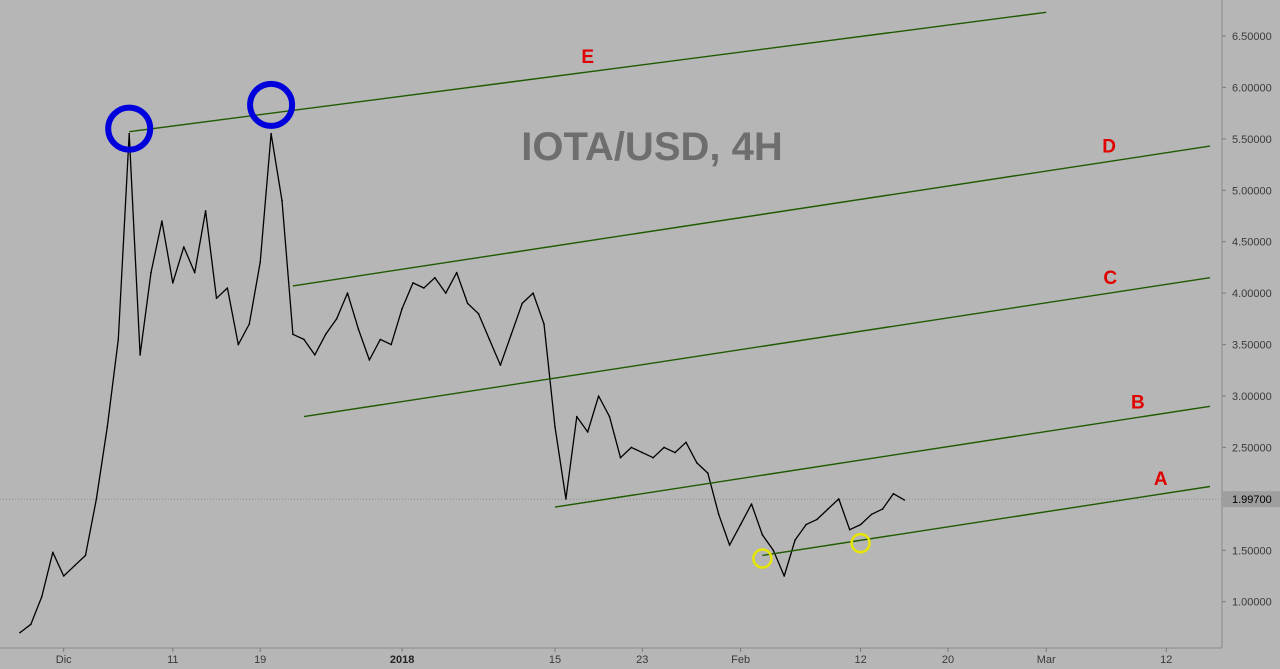 The width and height of the screenshot is (1280, 669). I want to click on y-tick-label: 5.50000, so click(1252, 140).